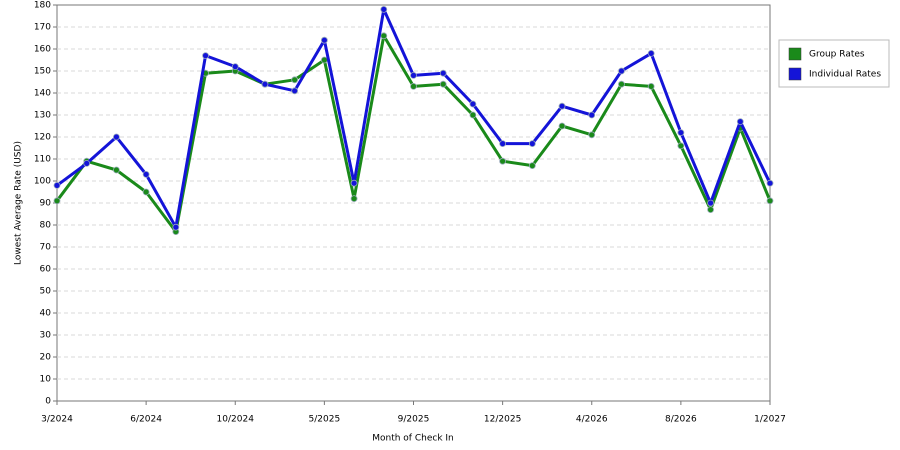  I want to click on y-tick-label: 170, so click(42, 28).